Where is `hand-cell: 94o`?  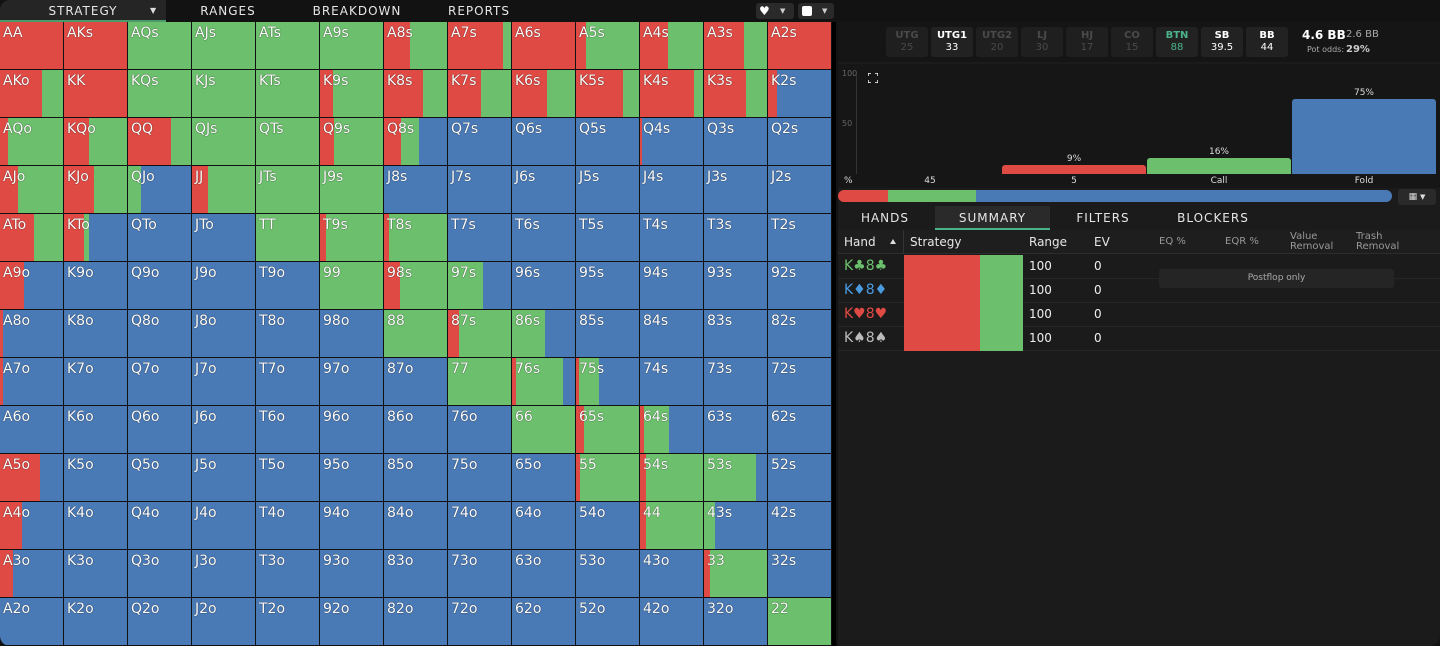
hand-cell: 94o is located at coordinates (352, 526).